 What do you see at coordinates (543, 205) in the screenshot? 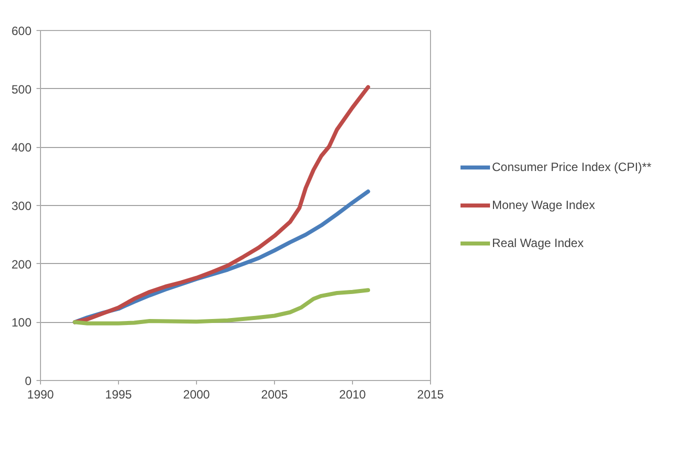
I see `legend-label: Money Wage Index` at bounding box center [543, 205].